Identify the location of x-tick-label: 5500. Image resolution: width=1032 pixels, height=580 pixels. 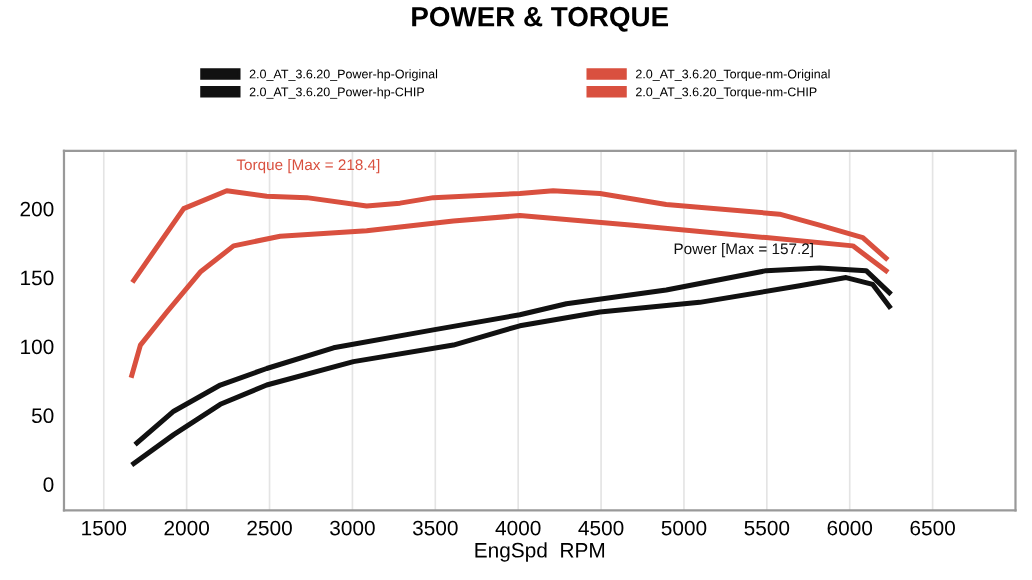
(767, 528).